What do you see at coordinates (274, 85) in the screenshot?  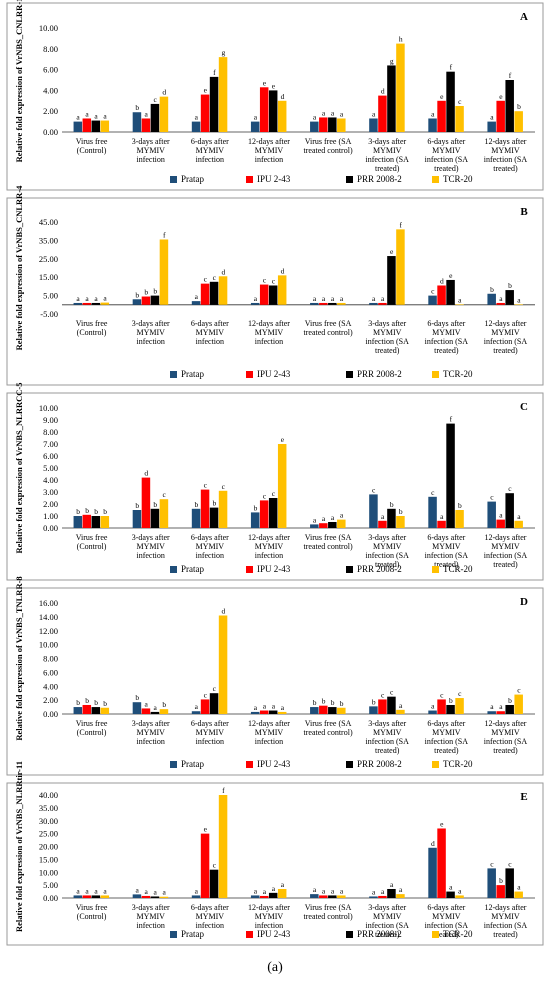 I see `data-label: e` at bounding box center [274, 85].